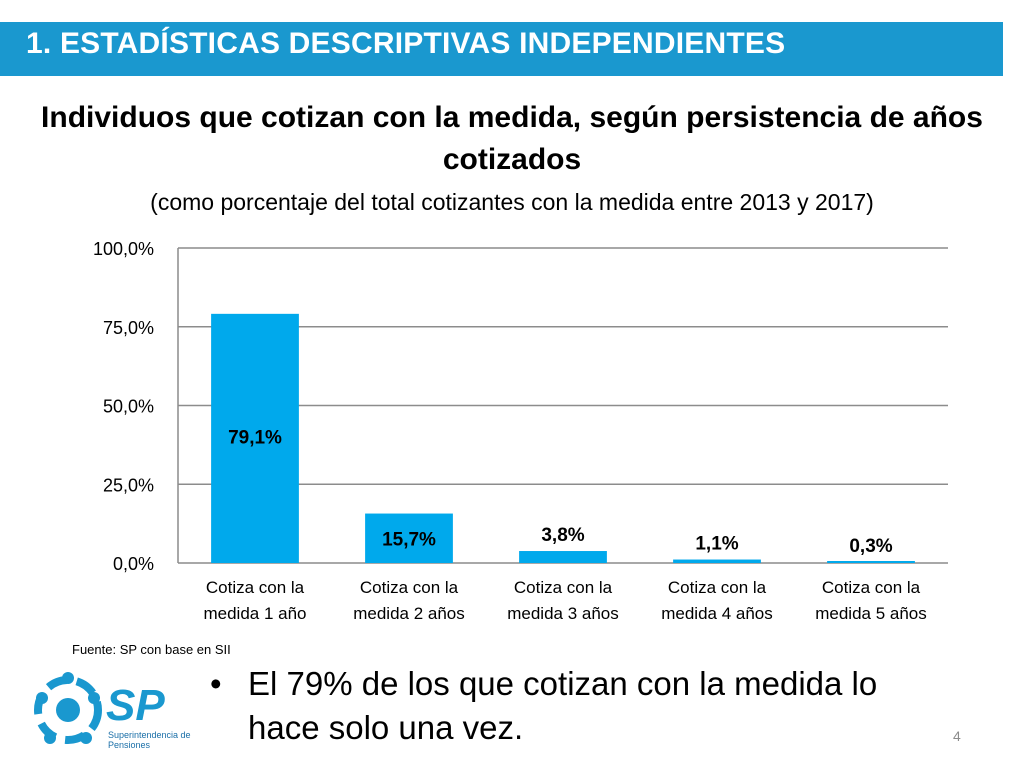 The width and height of the screenshot is (1024, 768). I want to click on y-tick-label: 25,0%, so click(128, 485).